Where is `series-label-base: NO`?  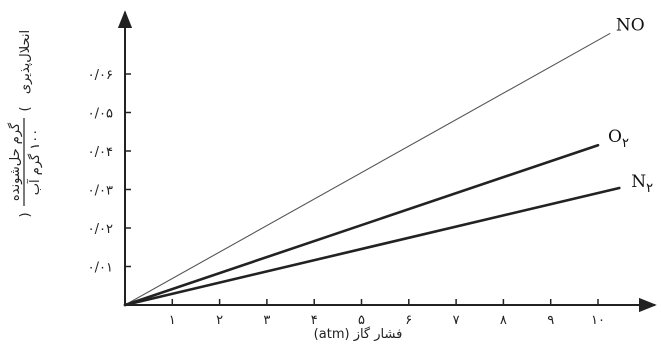
series-label-base: NO is located at coordinates (630, 26).